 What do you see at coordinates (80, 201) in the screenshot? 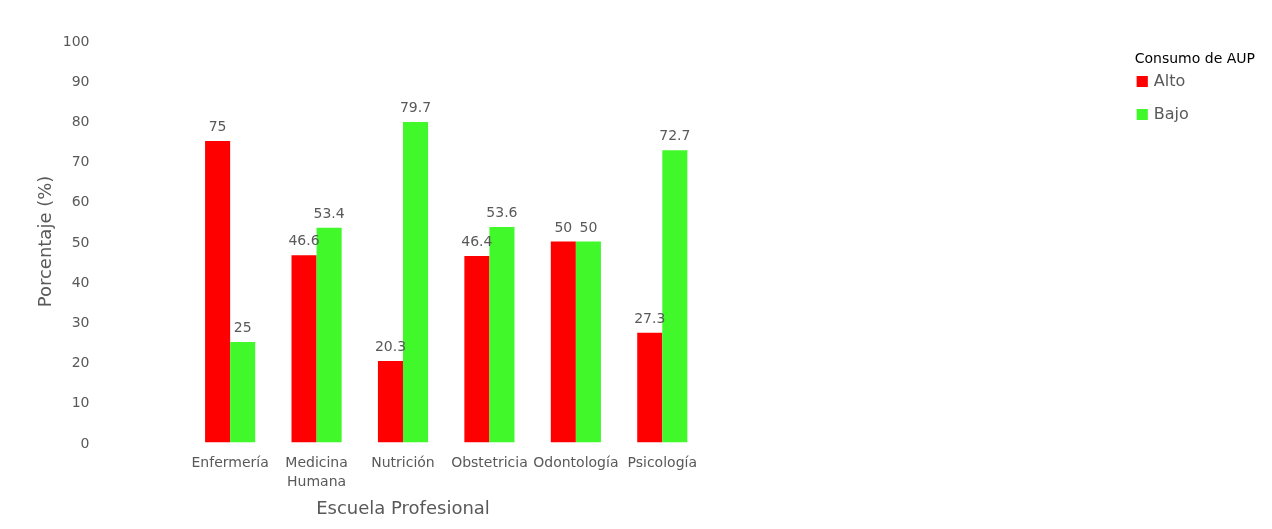
I see `y-tick-label: 60` at bounding box center [80, 201].